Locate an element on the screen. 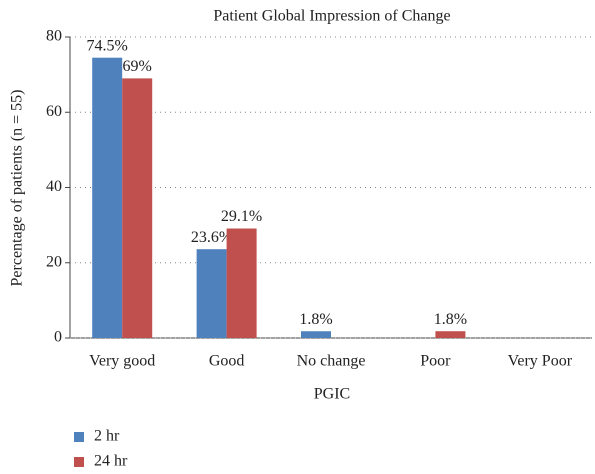 The image size is (595, 474). legend-label: 24 hr is located at coordinates (111, 461).